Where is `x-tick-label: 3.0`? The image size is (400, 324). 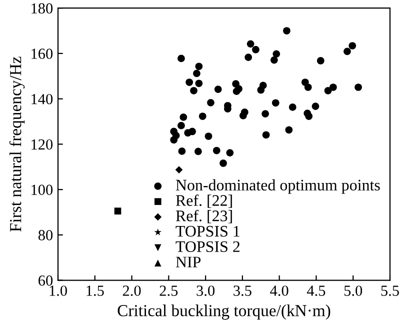
x-tick-label: 3.0 is located at coordinates (205, 291).